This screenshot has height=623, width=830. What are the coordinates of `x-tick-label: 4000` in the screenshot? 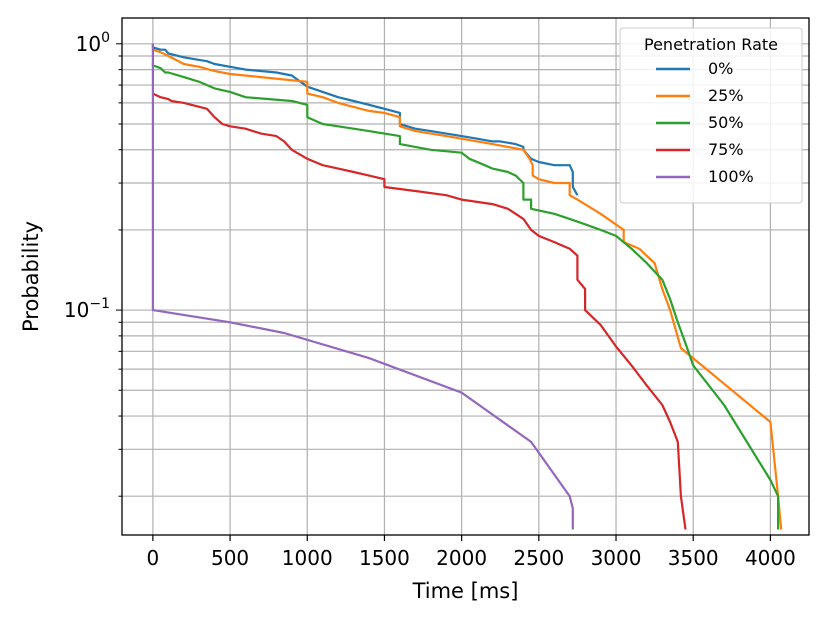 It's located at (770, 558).